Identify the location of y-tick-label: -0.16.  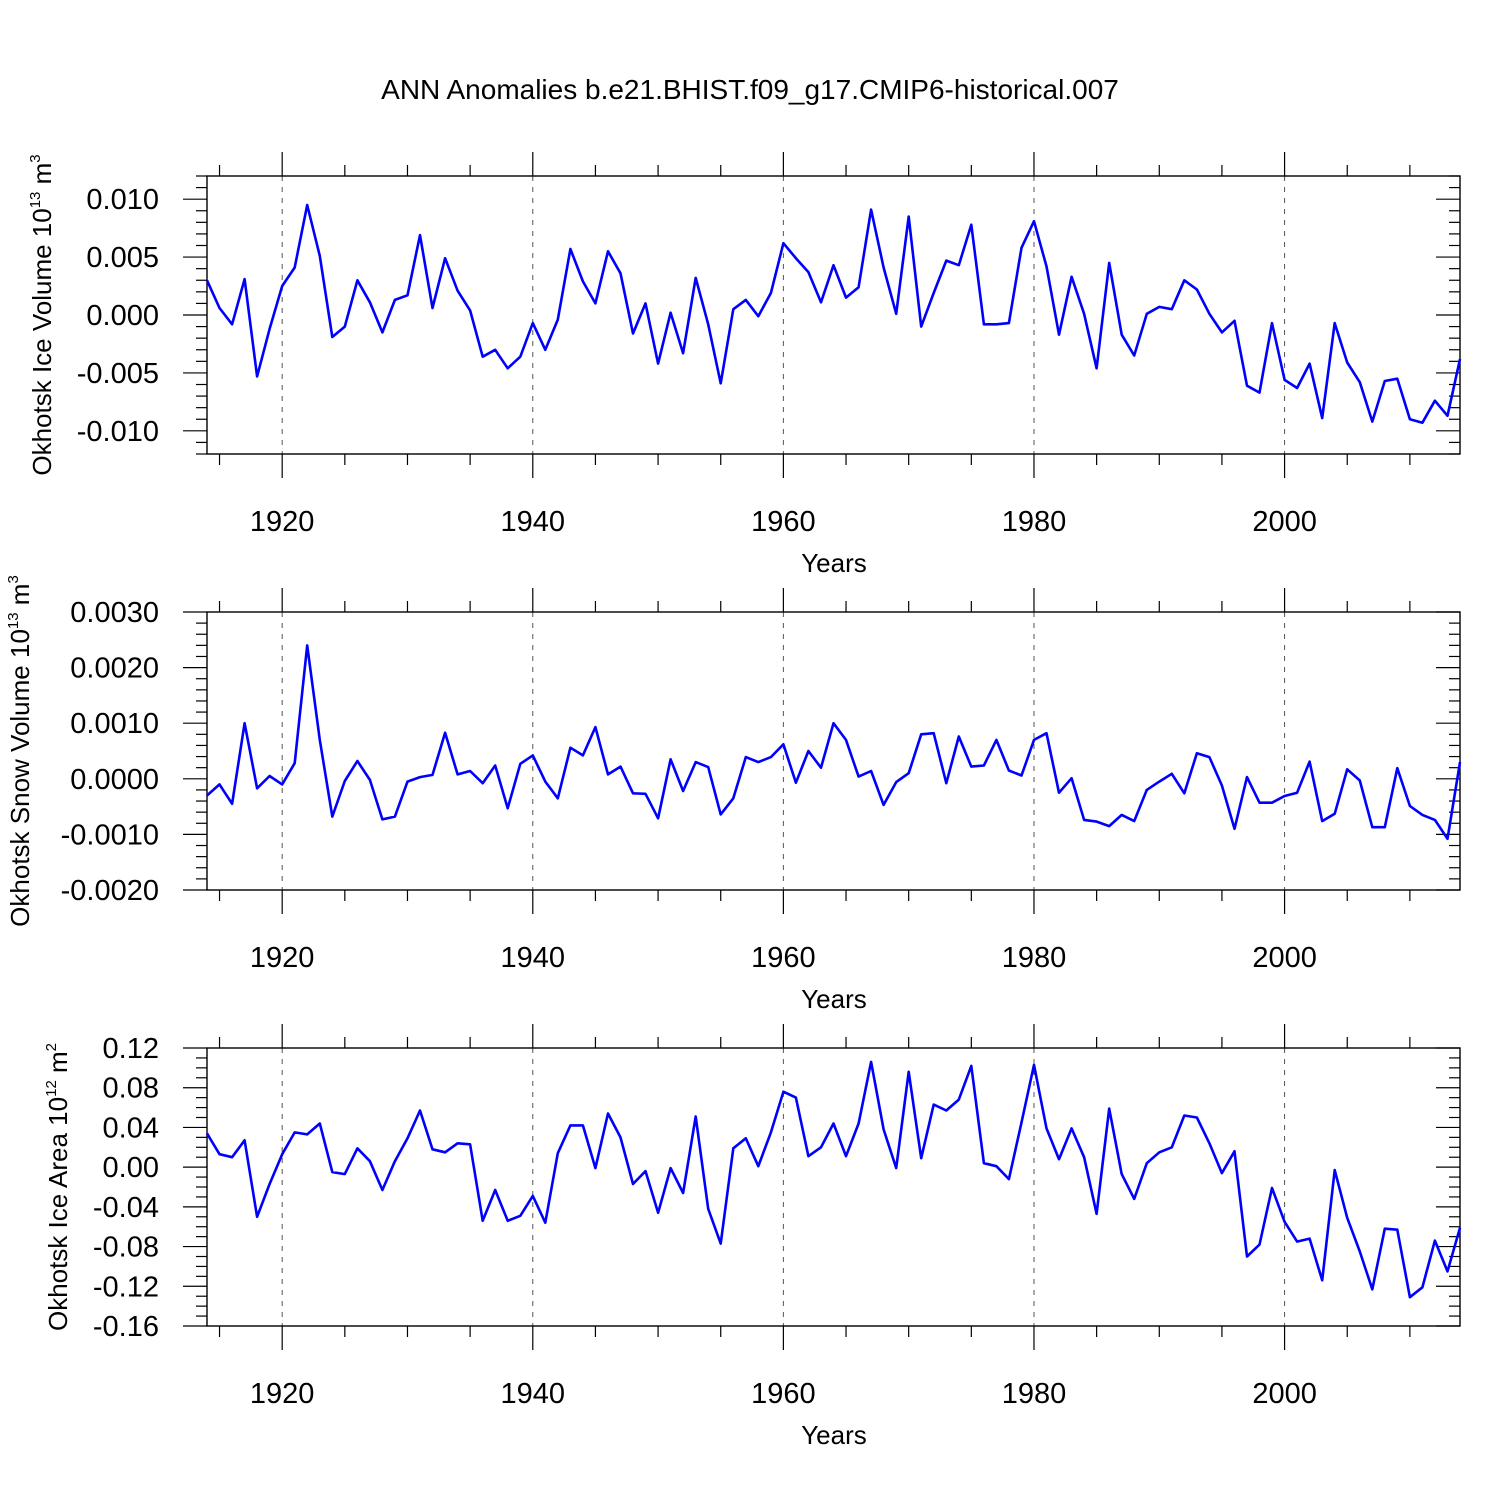
(126, 1327).